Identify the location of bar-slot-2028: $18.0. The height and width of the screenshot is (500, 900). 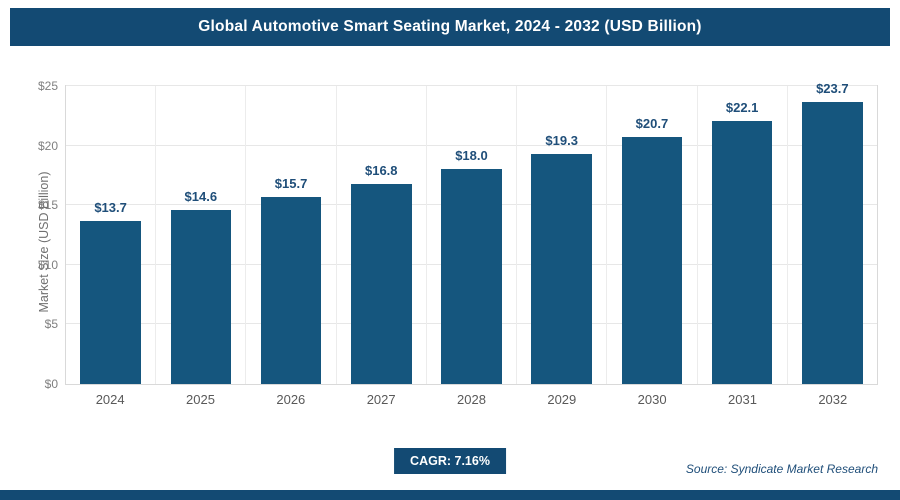
(470, 235).